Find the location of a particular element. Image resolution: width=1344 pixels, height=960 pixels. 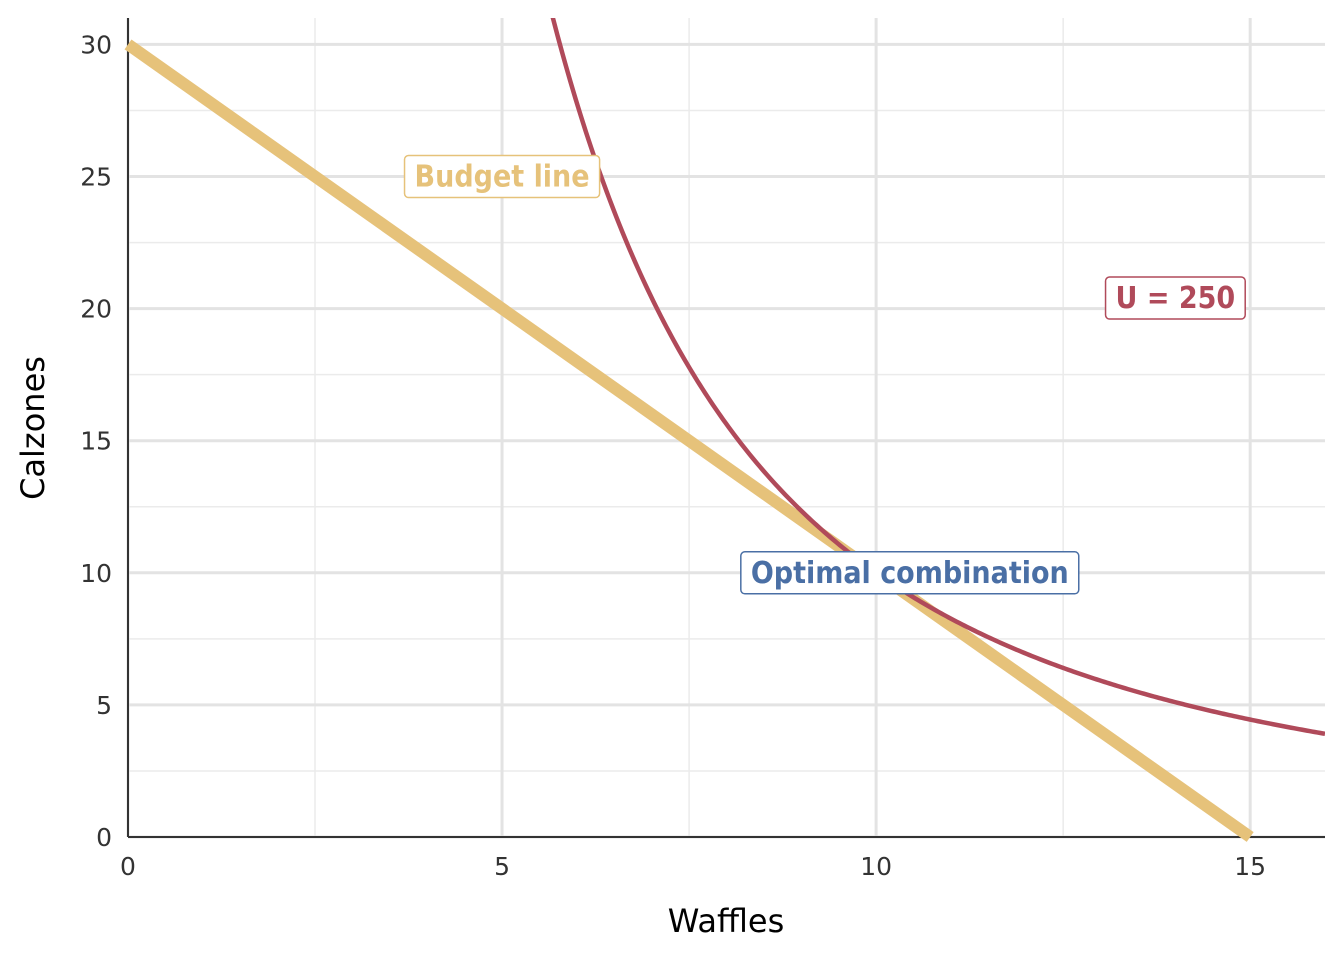

x-tick-label: 0 is located at coordinates (128, 866).